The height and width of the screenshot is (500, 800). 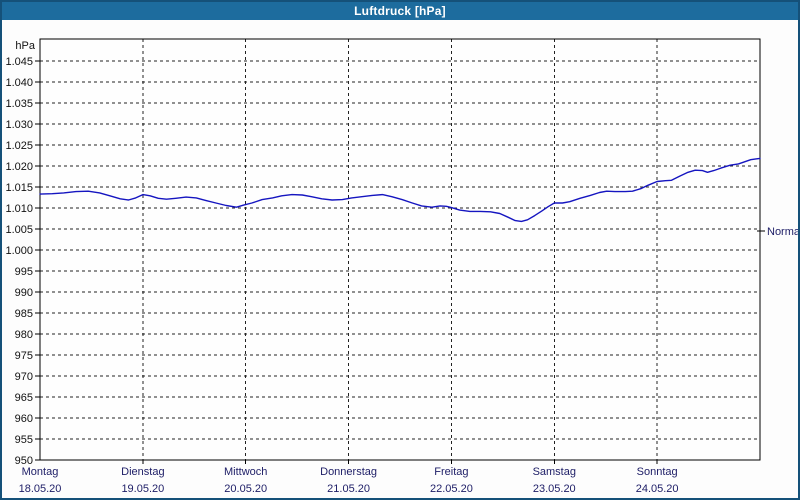 What do you see at coordinates (19, 62) in the screenshot?
I see `y-axis-tick-label: 1.045` at bounding box center [19, 62].